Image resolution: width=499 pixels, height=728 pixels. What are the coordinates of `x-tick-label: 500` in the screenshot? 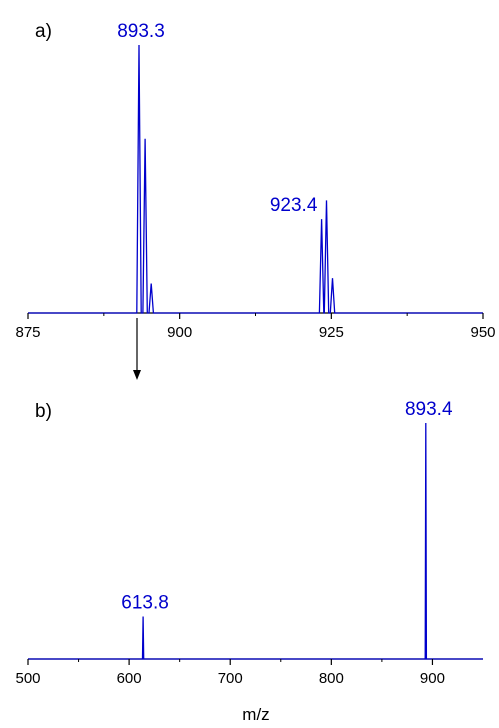 It's located at (27, 678).